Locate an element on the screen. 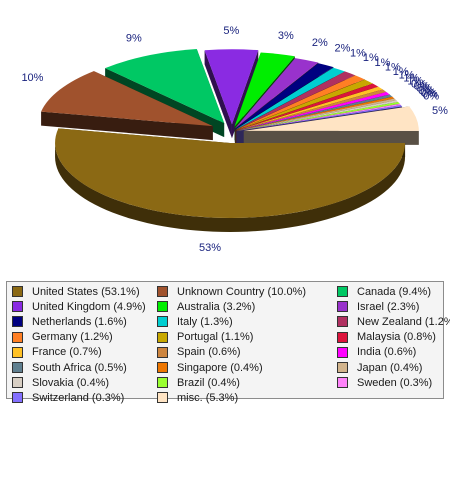 This screenshot has width=450, height=500. pie-label-6: 2% is located at coordinates (343, 49).